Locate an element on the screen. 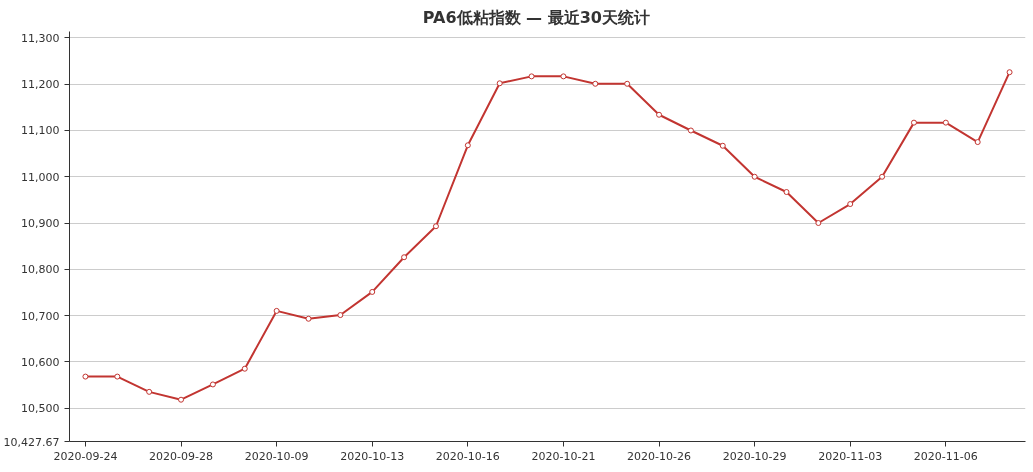 The image size is (1033, 472). x-tick-label: 2020-11-06 is located at coordinates (945, 456).